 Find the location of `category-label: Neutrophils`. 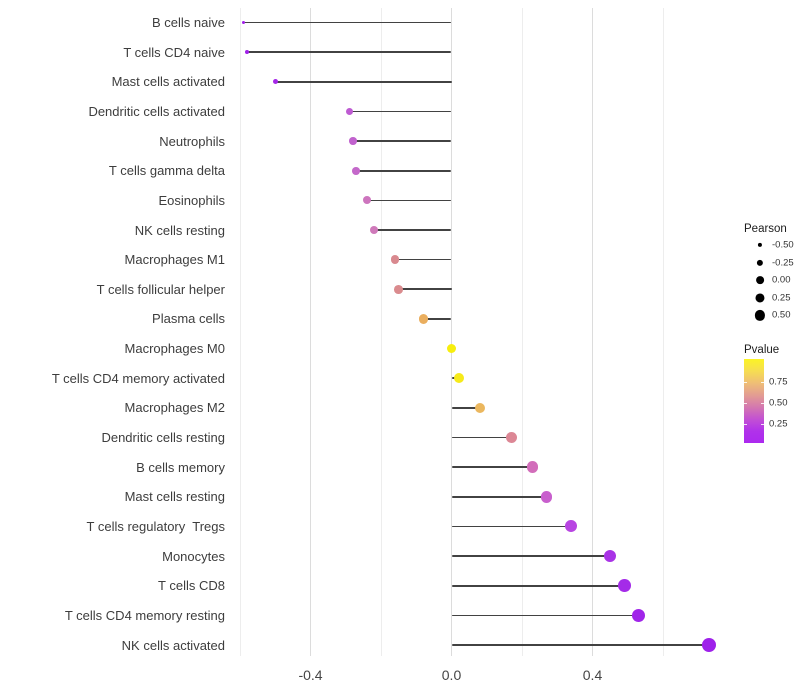

category-label: Neutrophils is located at coordinates (192, 141).